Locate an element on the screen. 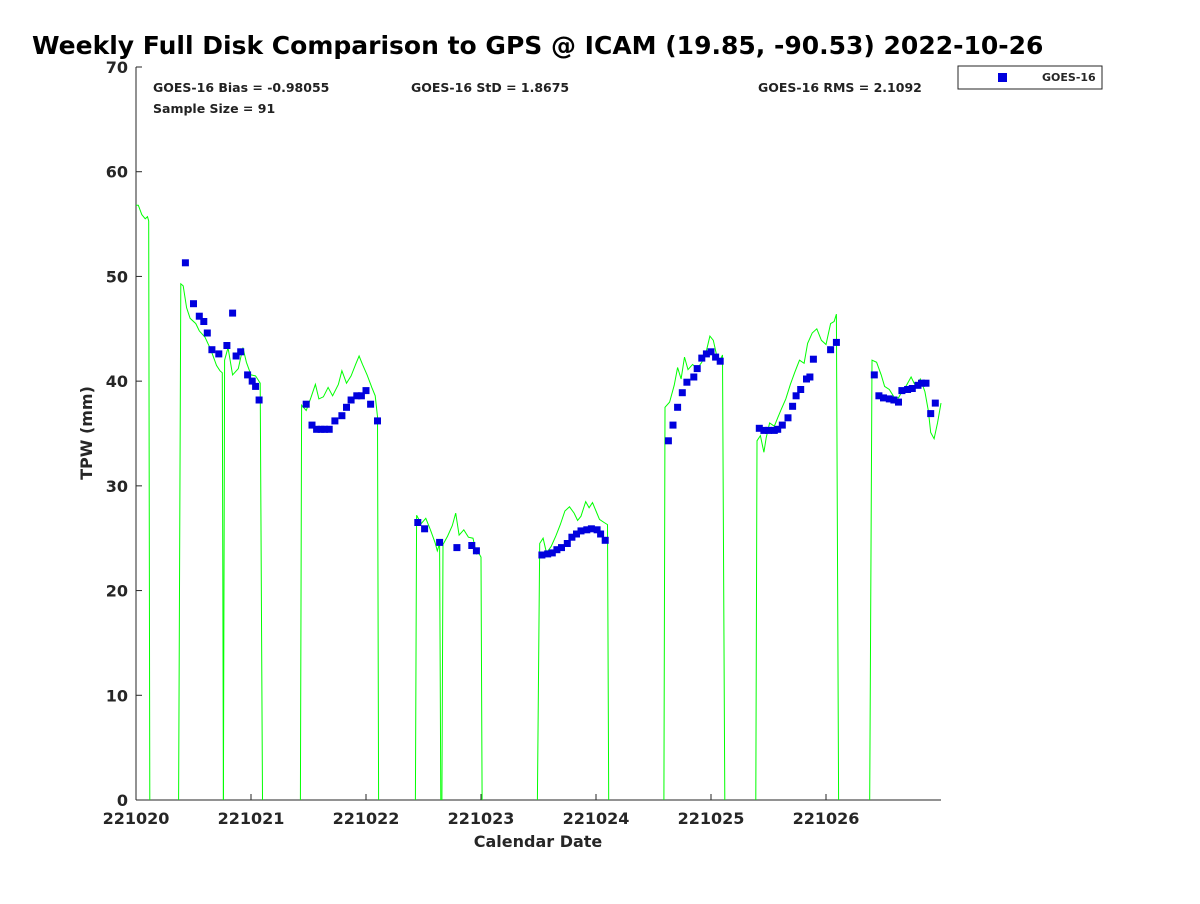  legend-label: GOES-16 is located at coordinates (1069, 77).